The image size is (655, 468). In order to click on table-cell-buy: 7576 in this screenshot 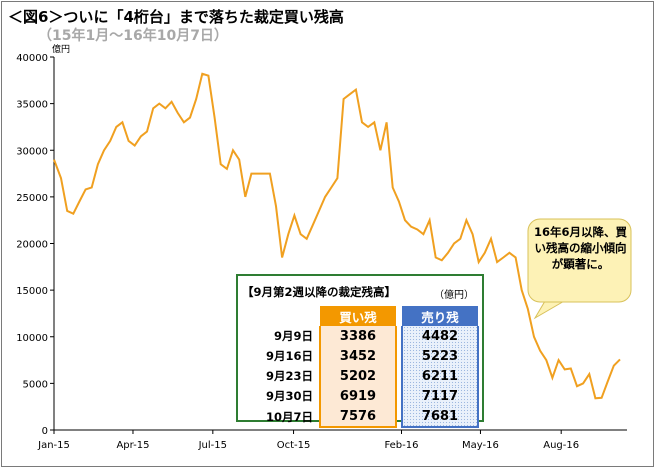, I will do `click(358, 417)`.